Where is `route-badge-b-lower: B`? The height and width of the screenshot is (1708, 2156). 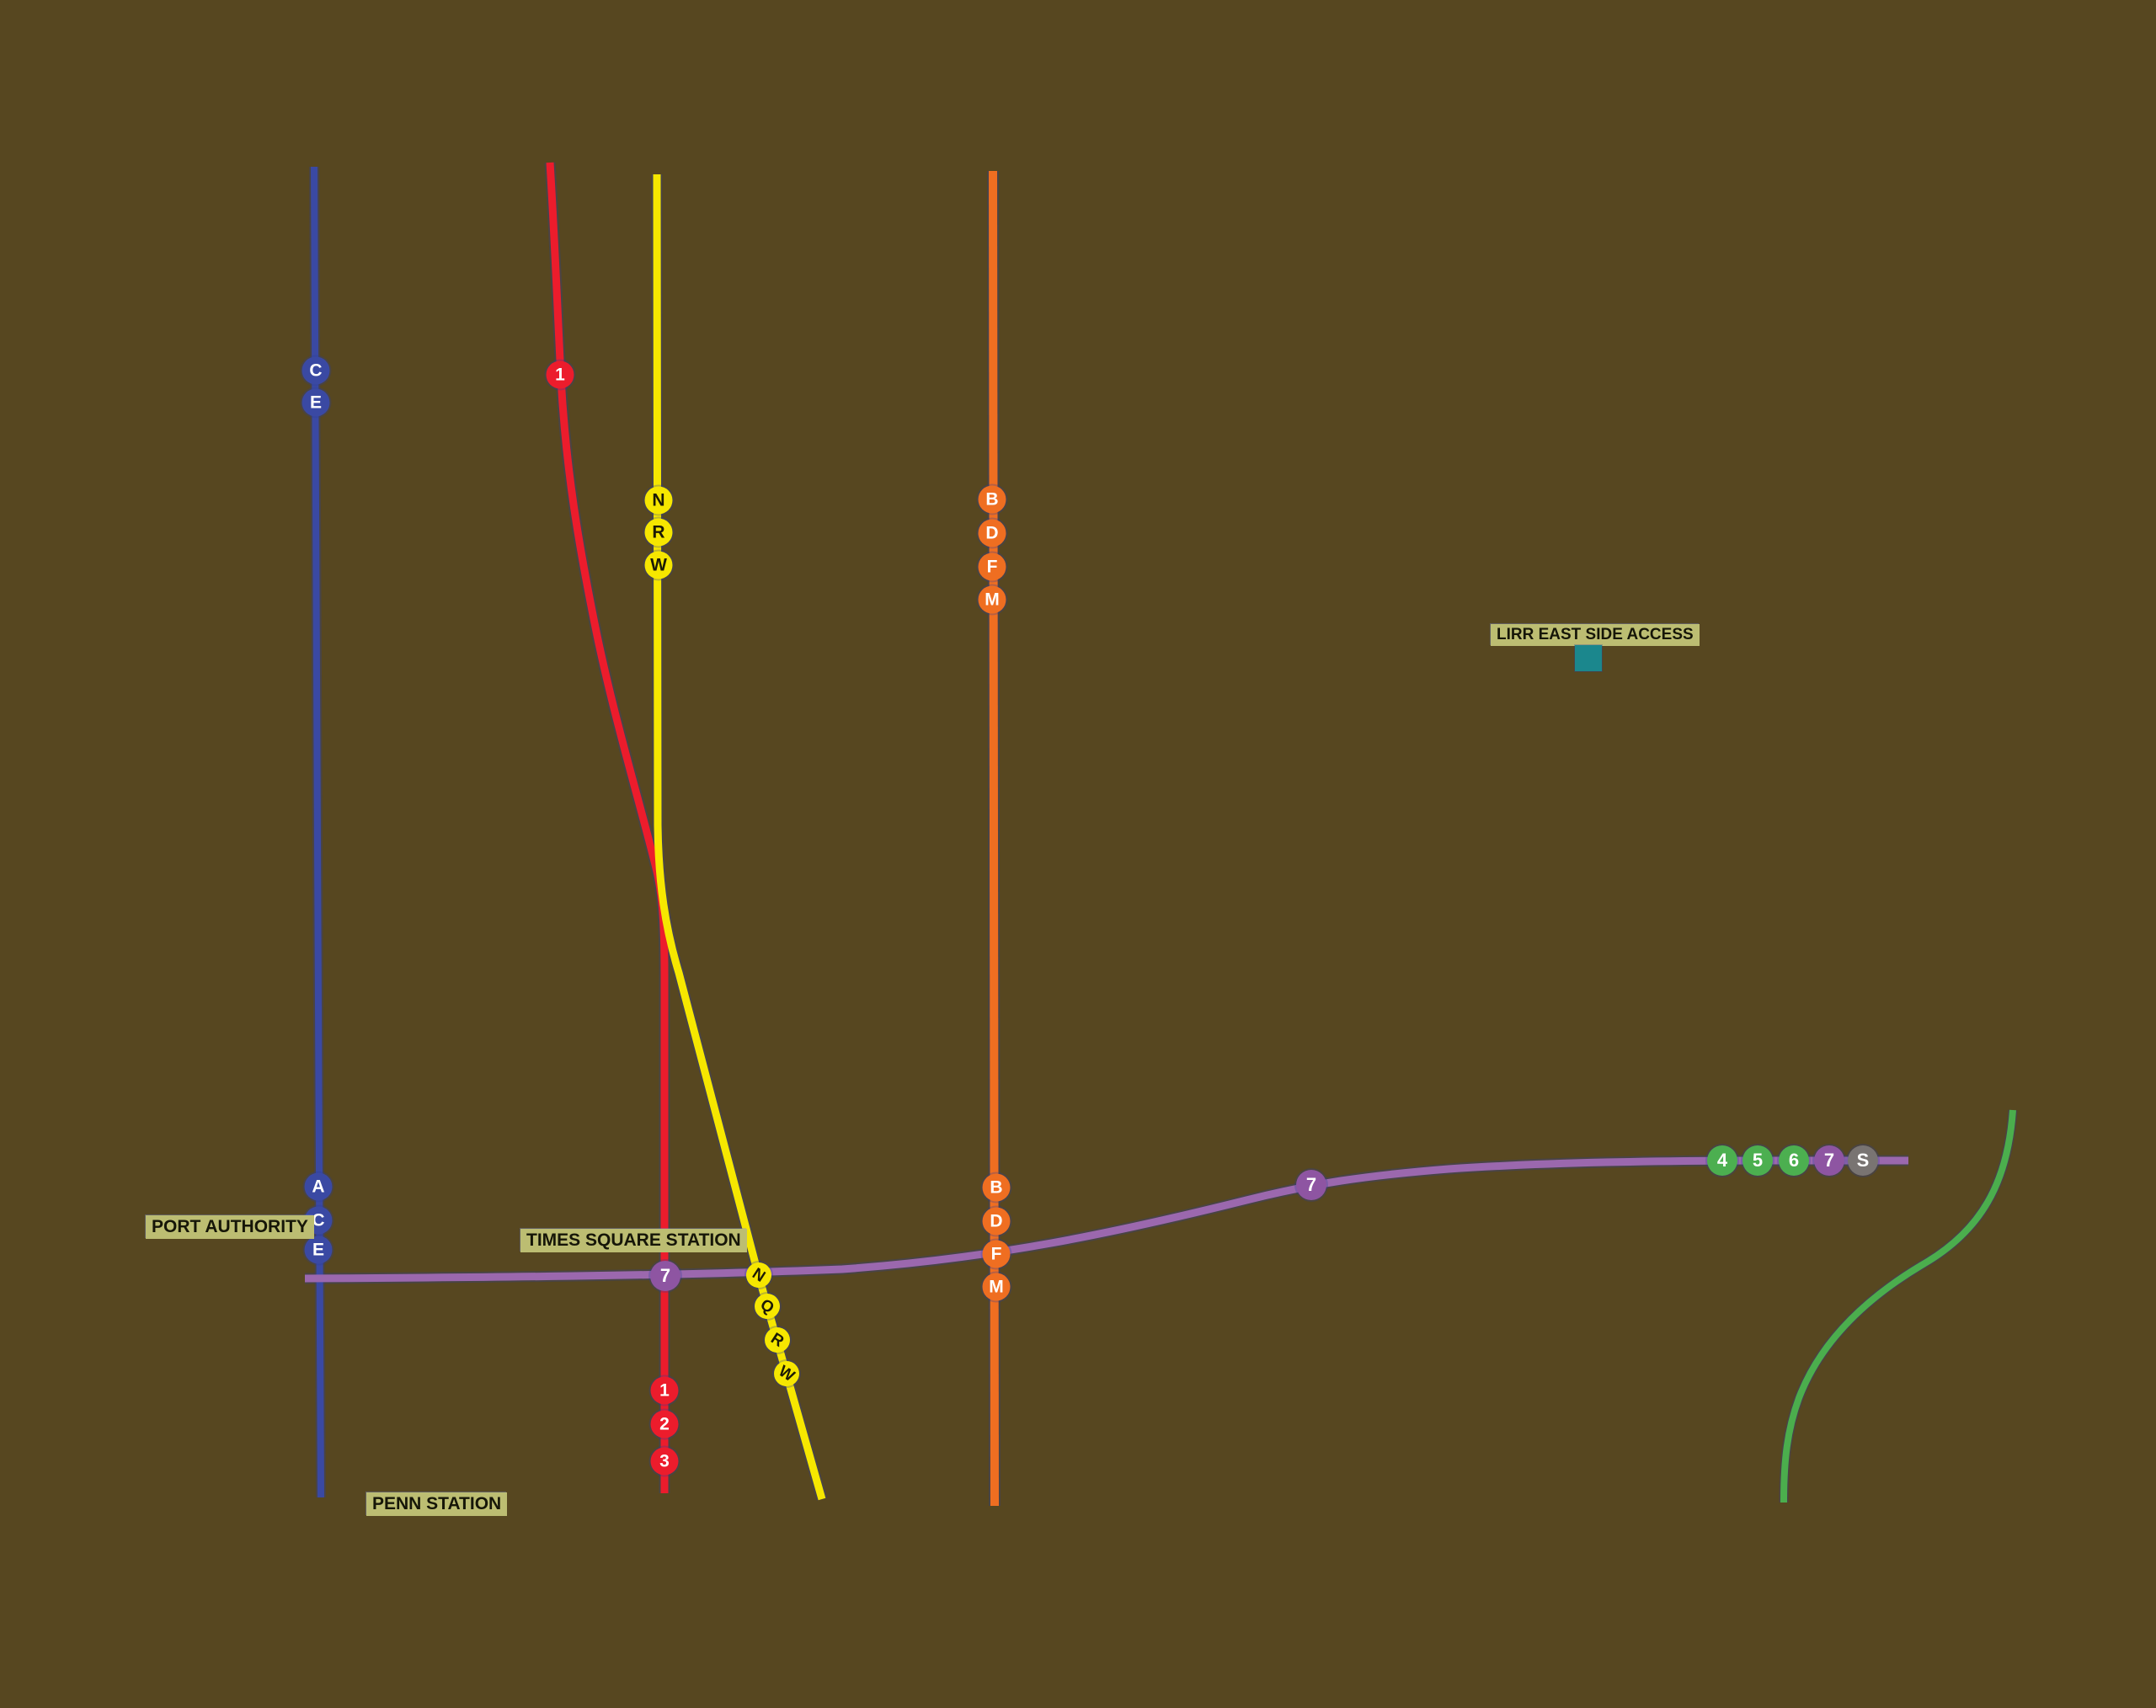
route-badge-b-lower: B is located at coordinates (996, 1187).